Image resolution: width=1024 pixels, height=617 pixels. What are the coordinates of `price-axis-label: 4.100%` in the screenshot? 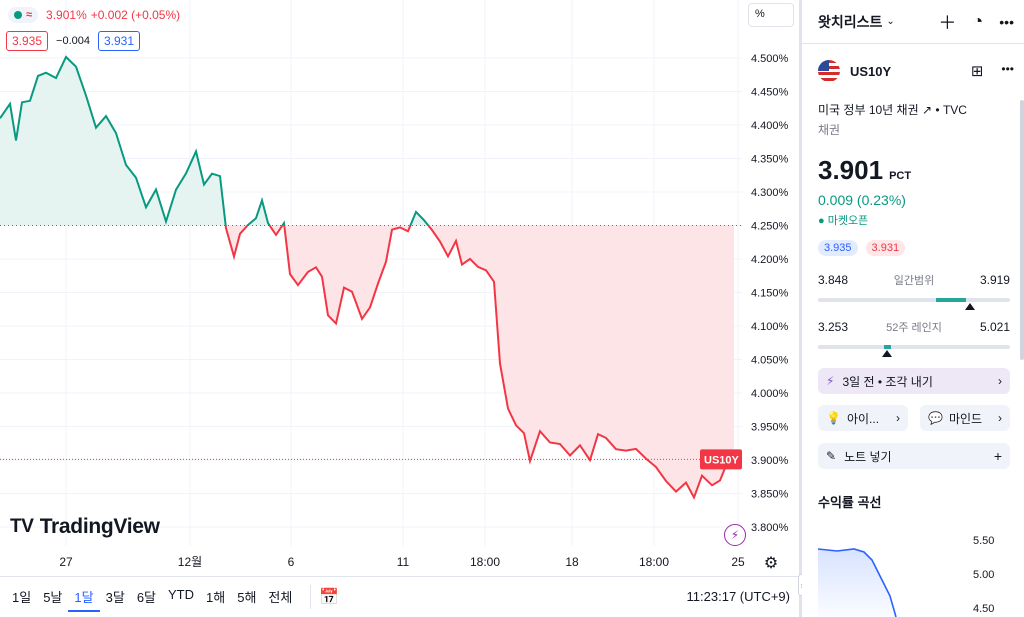 It's located at (770, 327).